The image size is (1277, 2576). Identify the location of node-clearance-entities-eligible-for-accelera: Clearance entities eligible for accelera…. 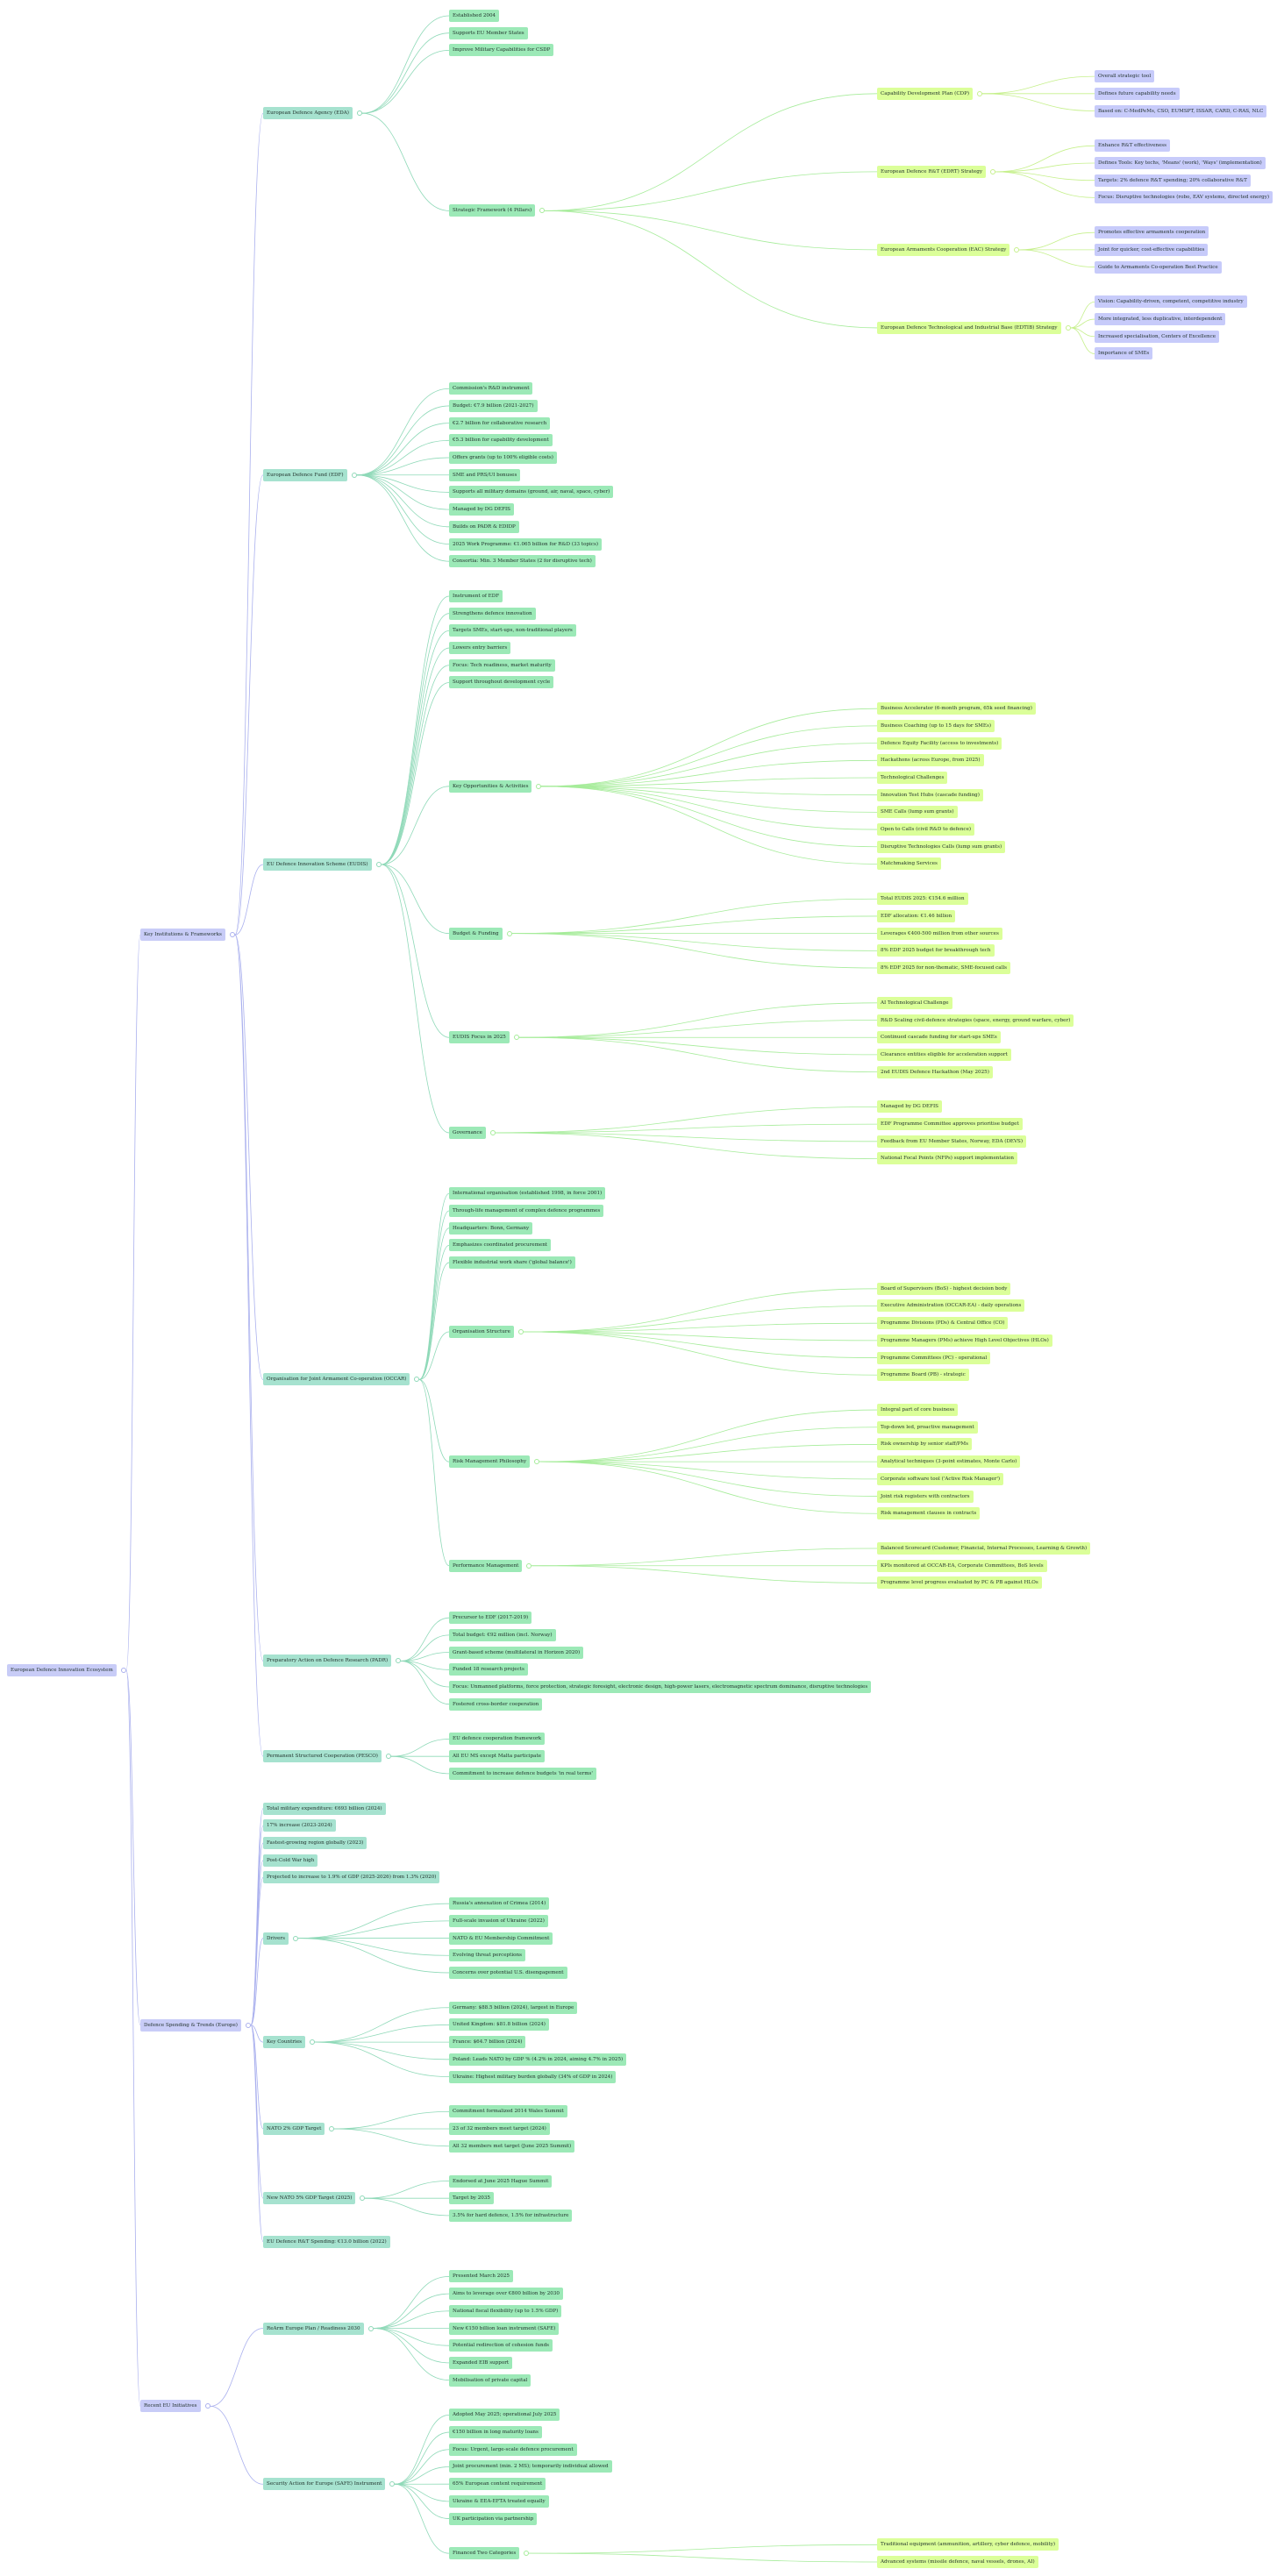
(944, 1054).